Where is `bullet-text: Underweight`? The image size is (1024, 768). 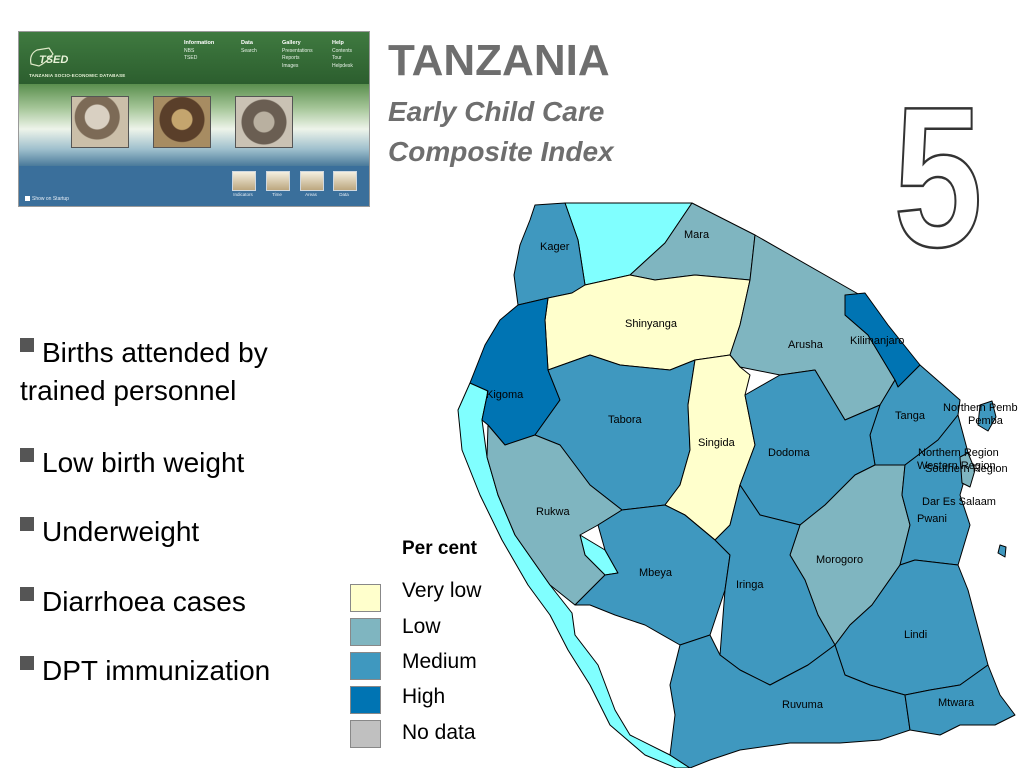
bullet-text: Underweight is located at coordinates (121, 531).